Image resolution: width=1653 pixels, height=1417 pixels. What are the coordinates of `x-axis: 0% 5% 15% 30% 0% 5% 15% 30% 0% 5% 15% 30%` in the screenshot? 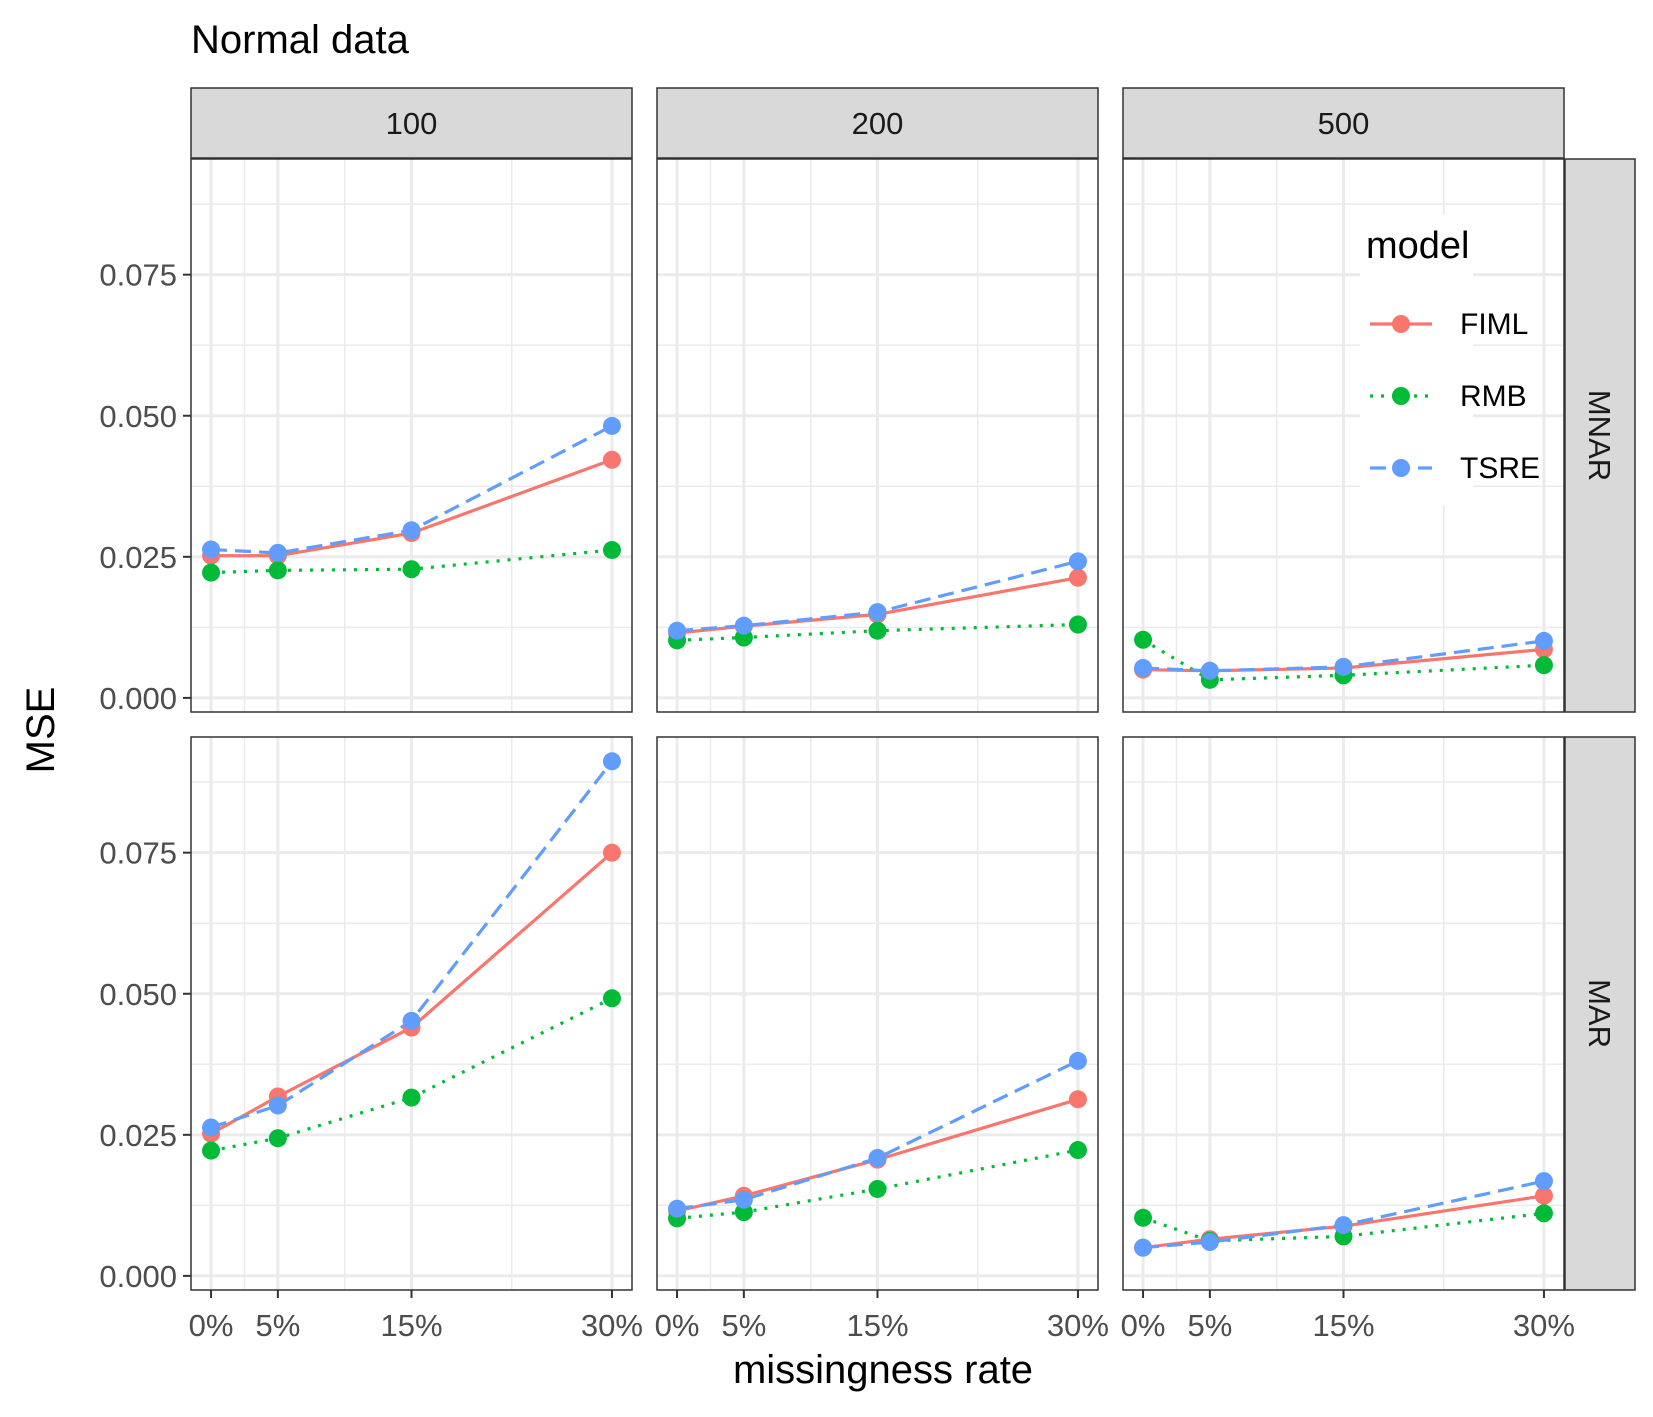 It's located at (882, 1316).